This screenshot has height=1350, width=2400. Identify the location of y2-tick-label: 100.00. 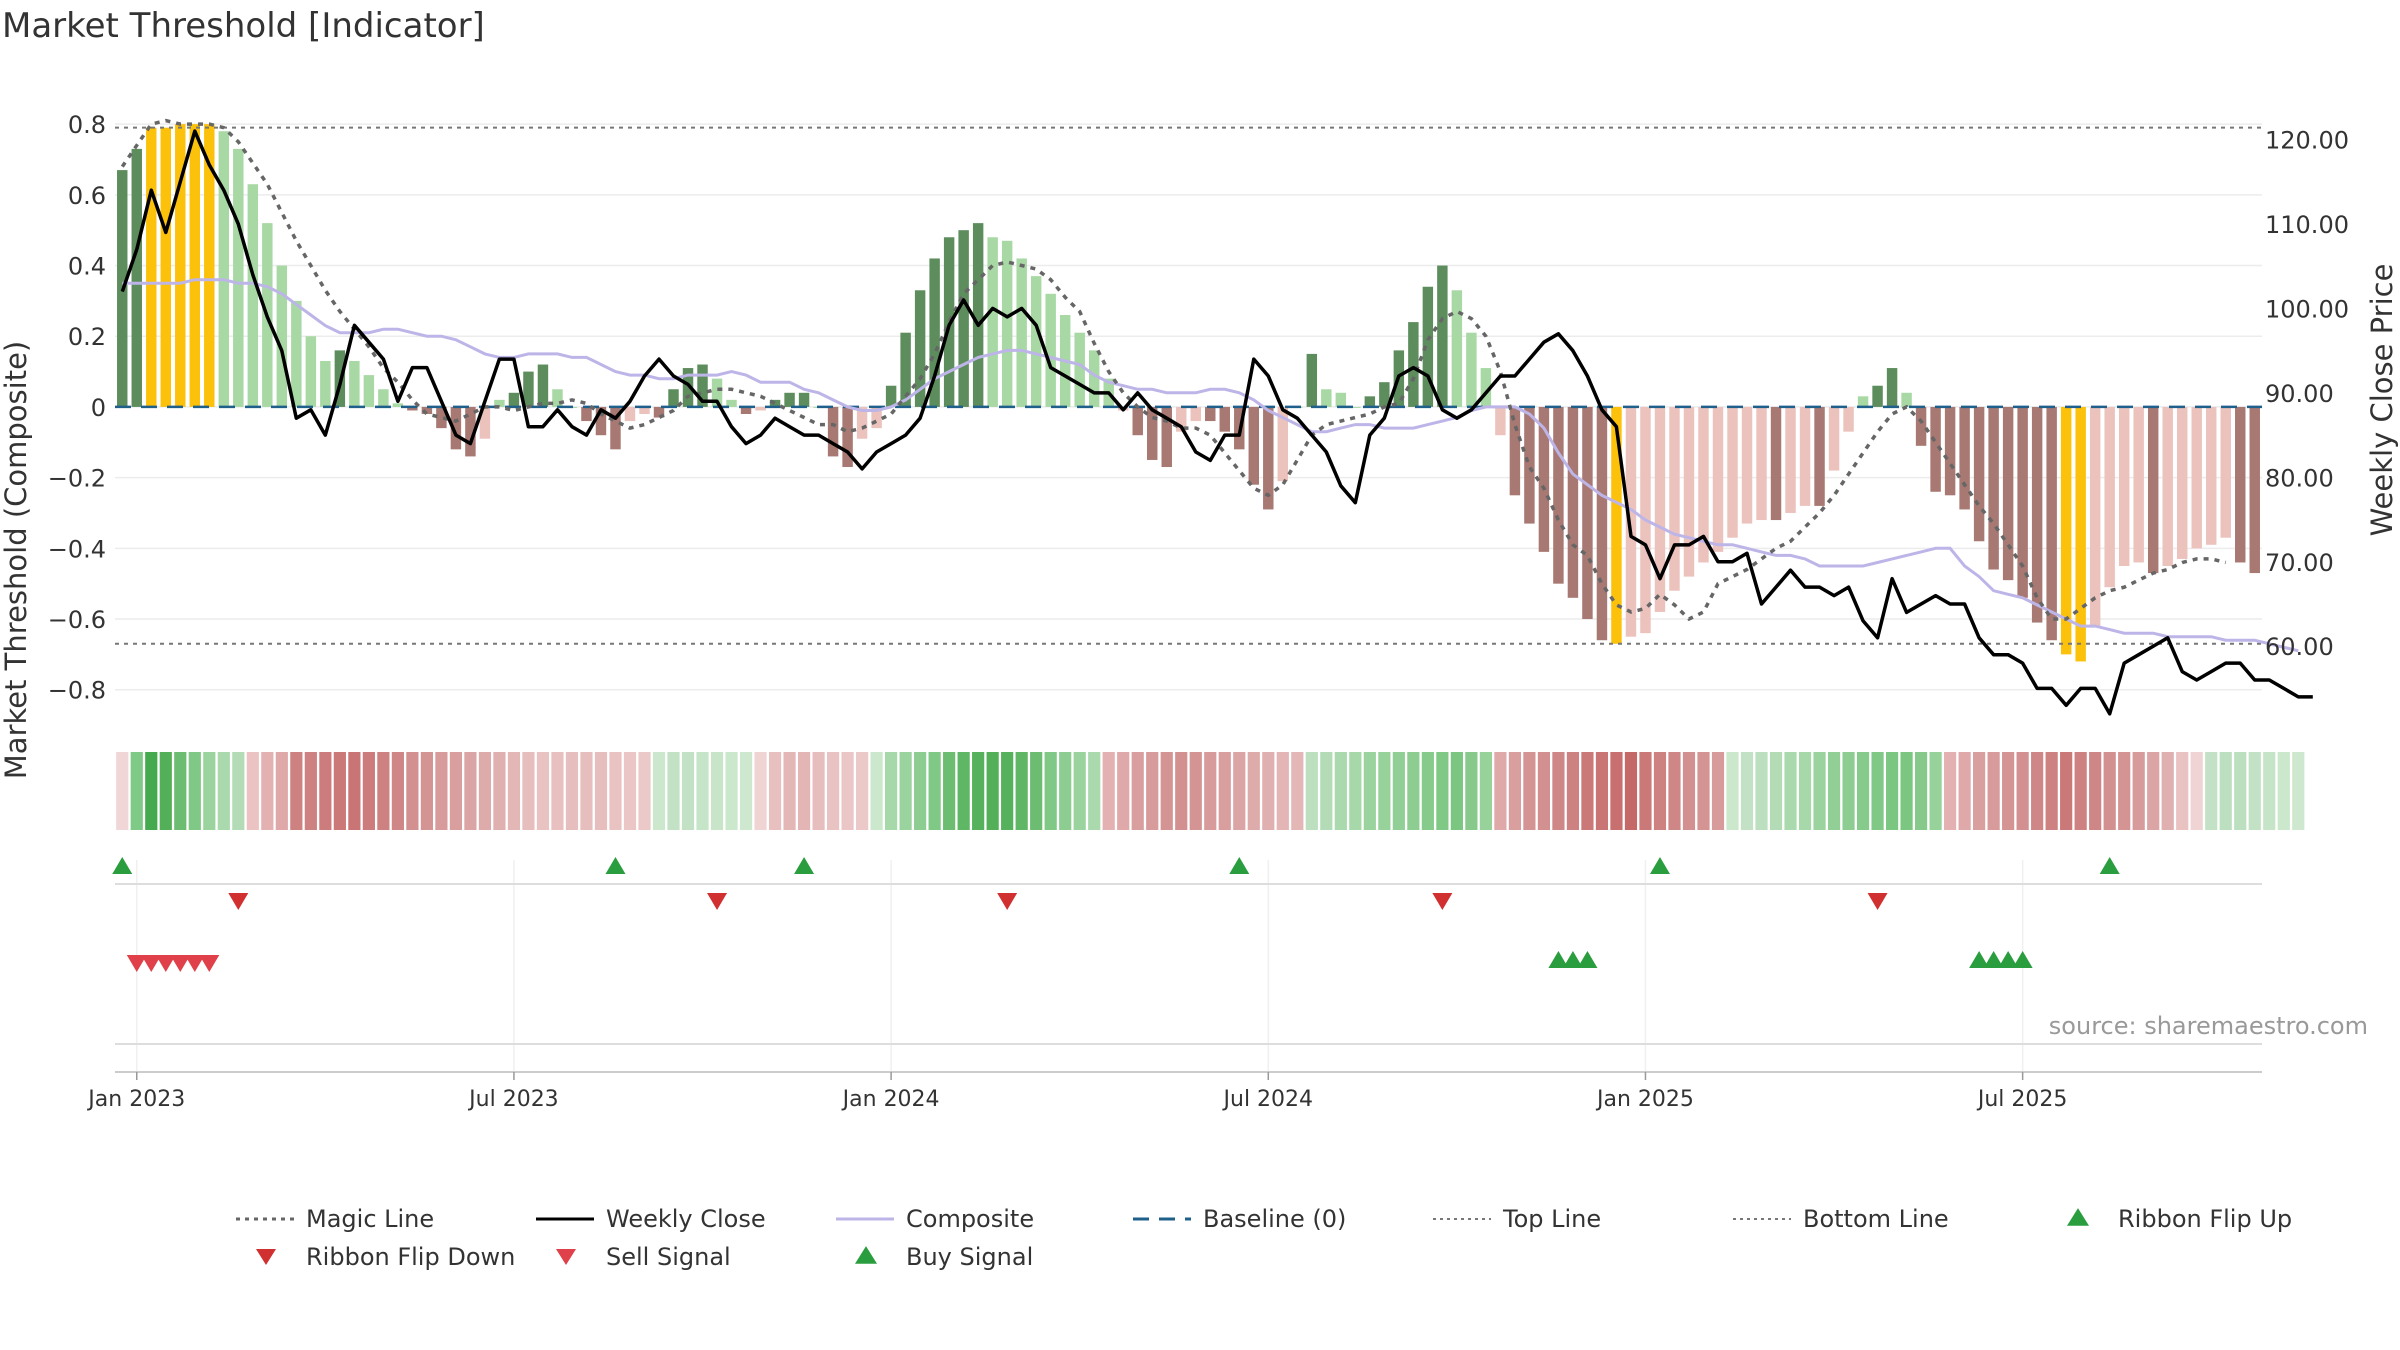
(2307, 309).